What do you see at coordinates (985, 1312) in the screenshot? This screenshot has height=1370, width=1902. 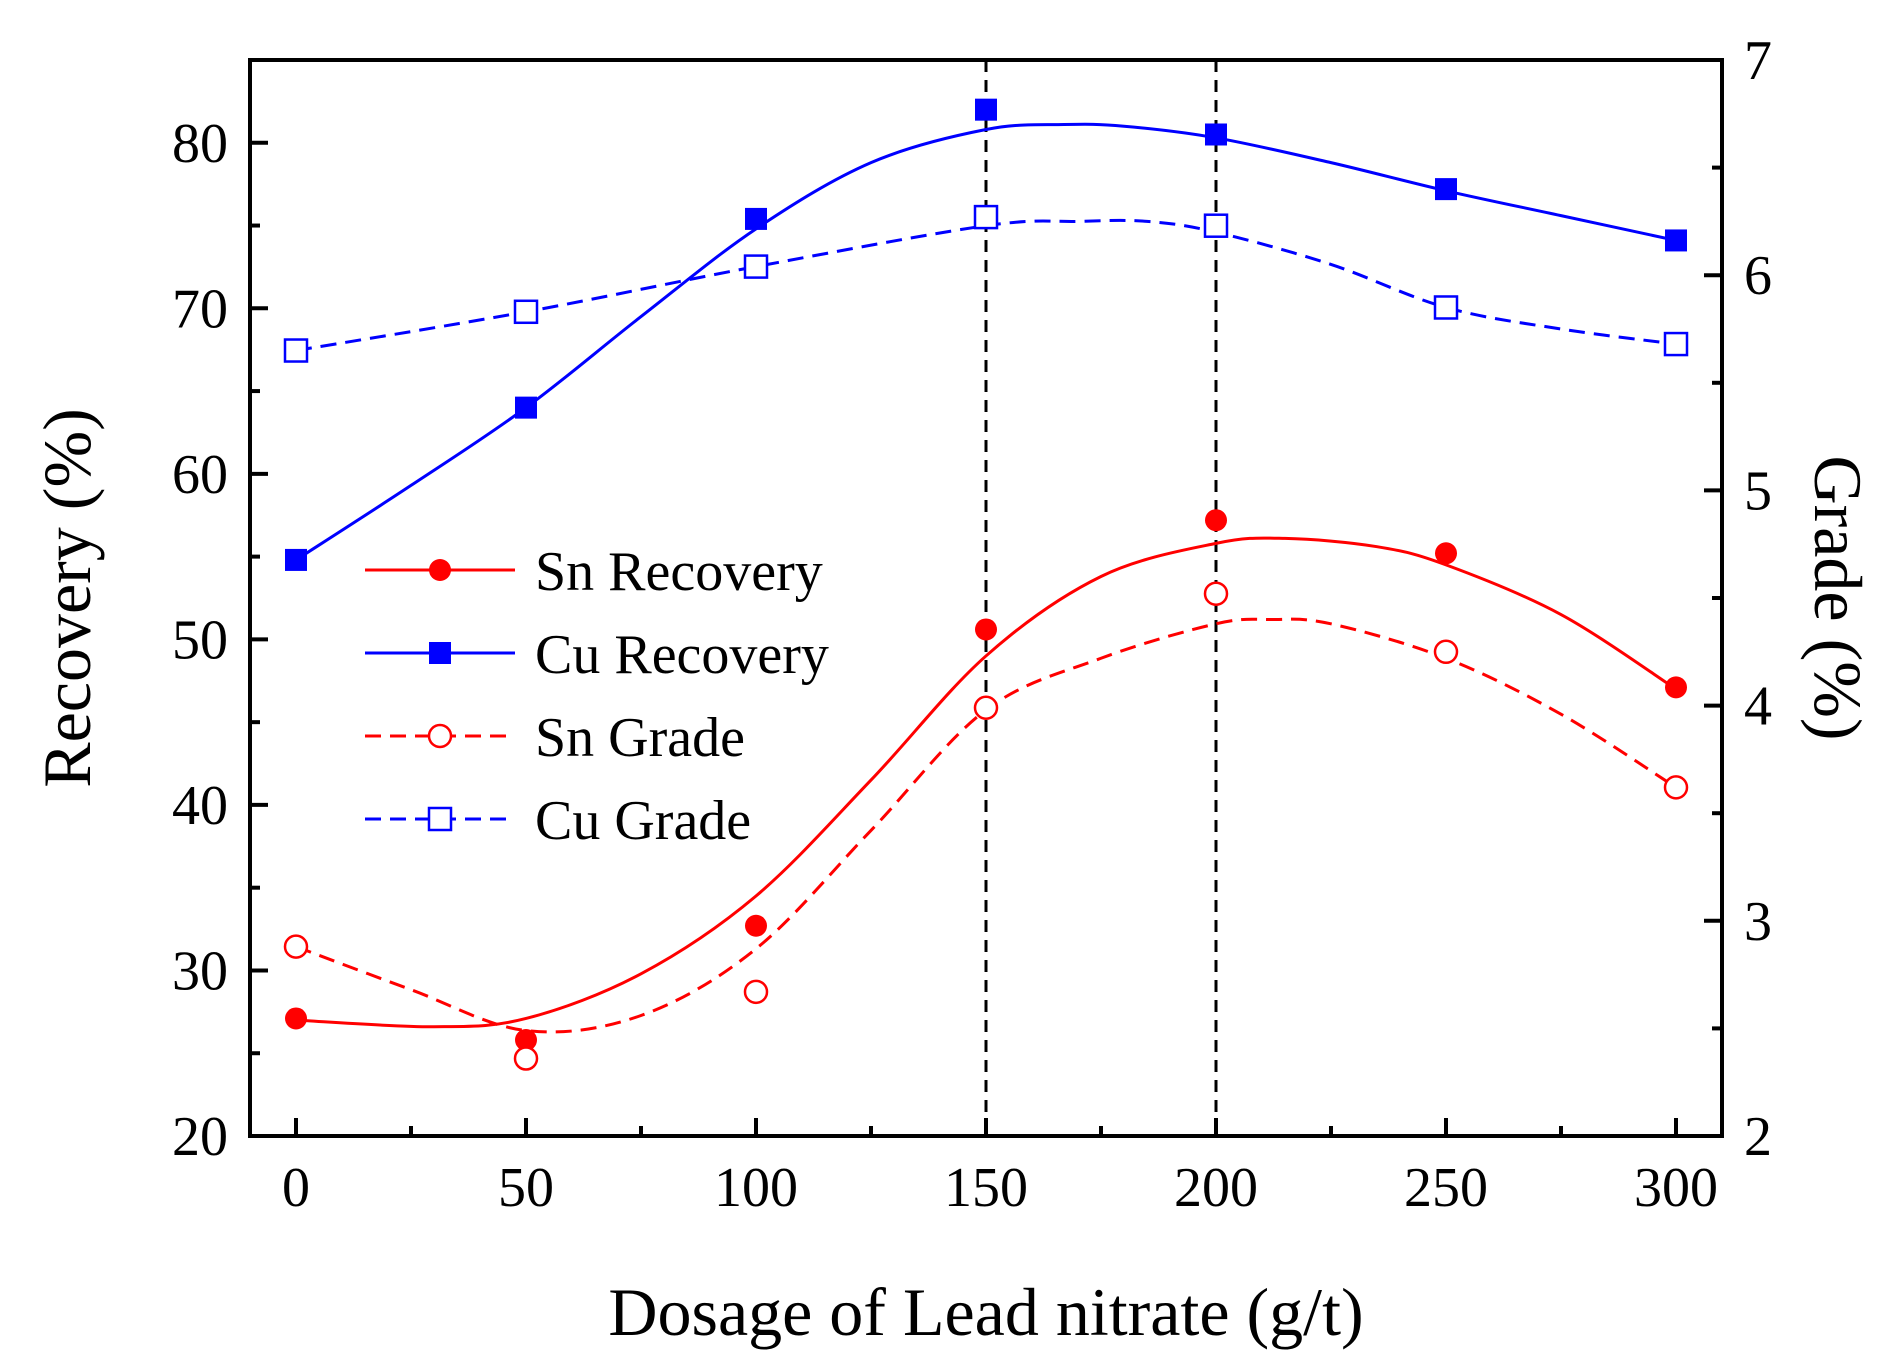 I see `x-axis-title: Dosage of Lead nitrate (g/t)` at bounding box center [985, 1312].